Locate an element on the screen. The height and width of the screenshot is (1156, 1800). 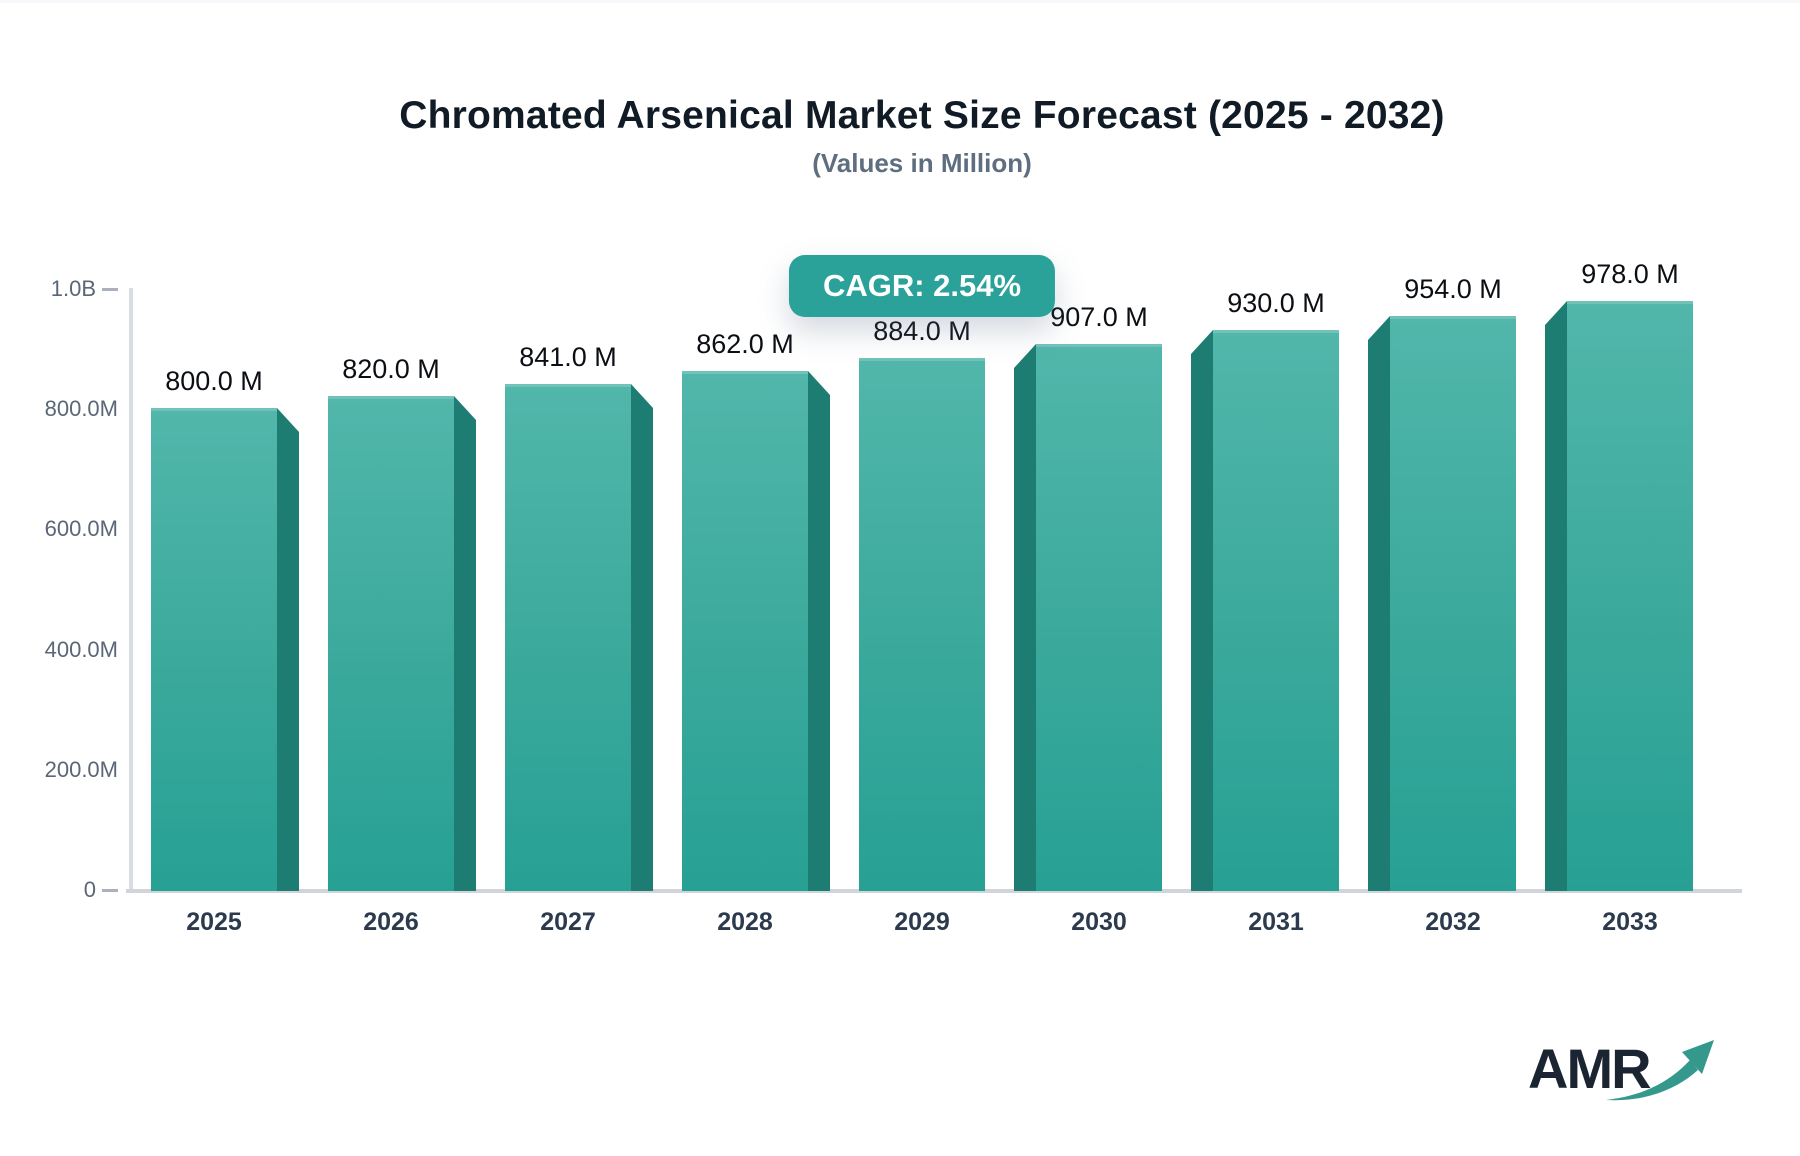
bar-3d-side-2031 is located at coordinates (1202, 610).